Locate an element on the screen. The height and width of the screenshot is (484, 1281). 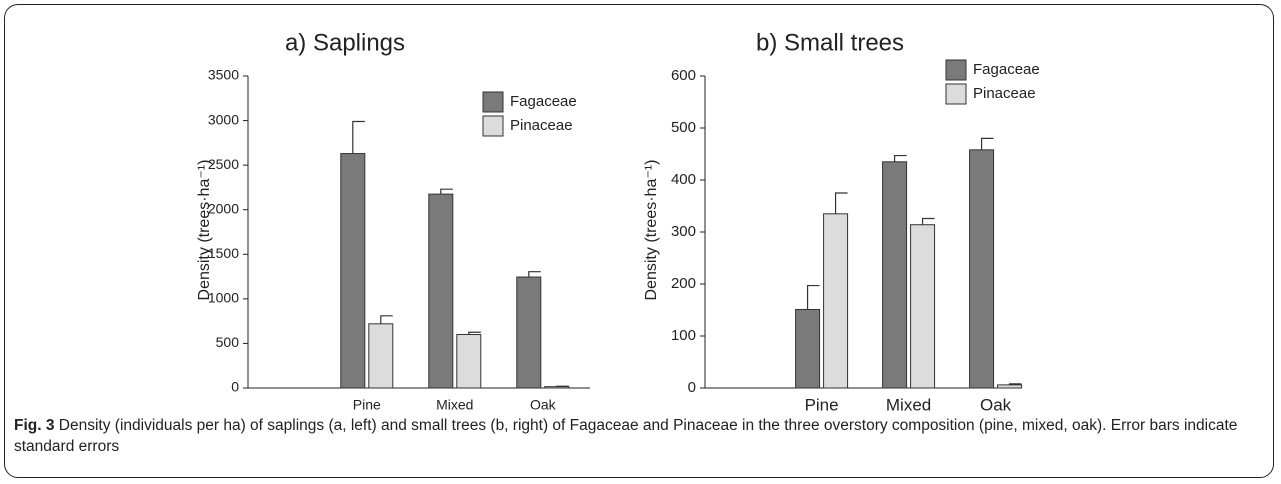
y-tick-label: 3500 is located at coordinates (223, 75).